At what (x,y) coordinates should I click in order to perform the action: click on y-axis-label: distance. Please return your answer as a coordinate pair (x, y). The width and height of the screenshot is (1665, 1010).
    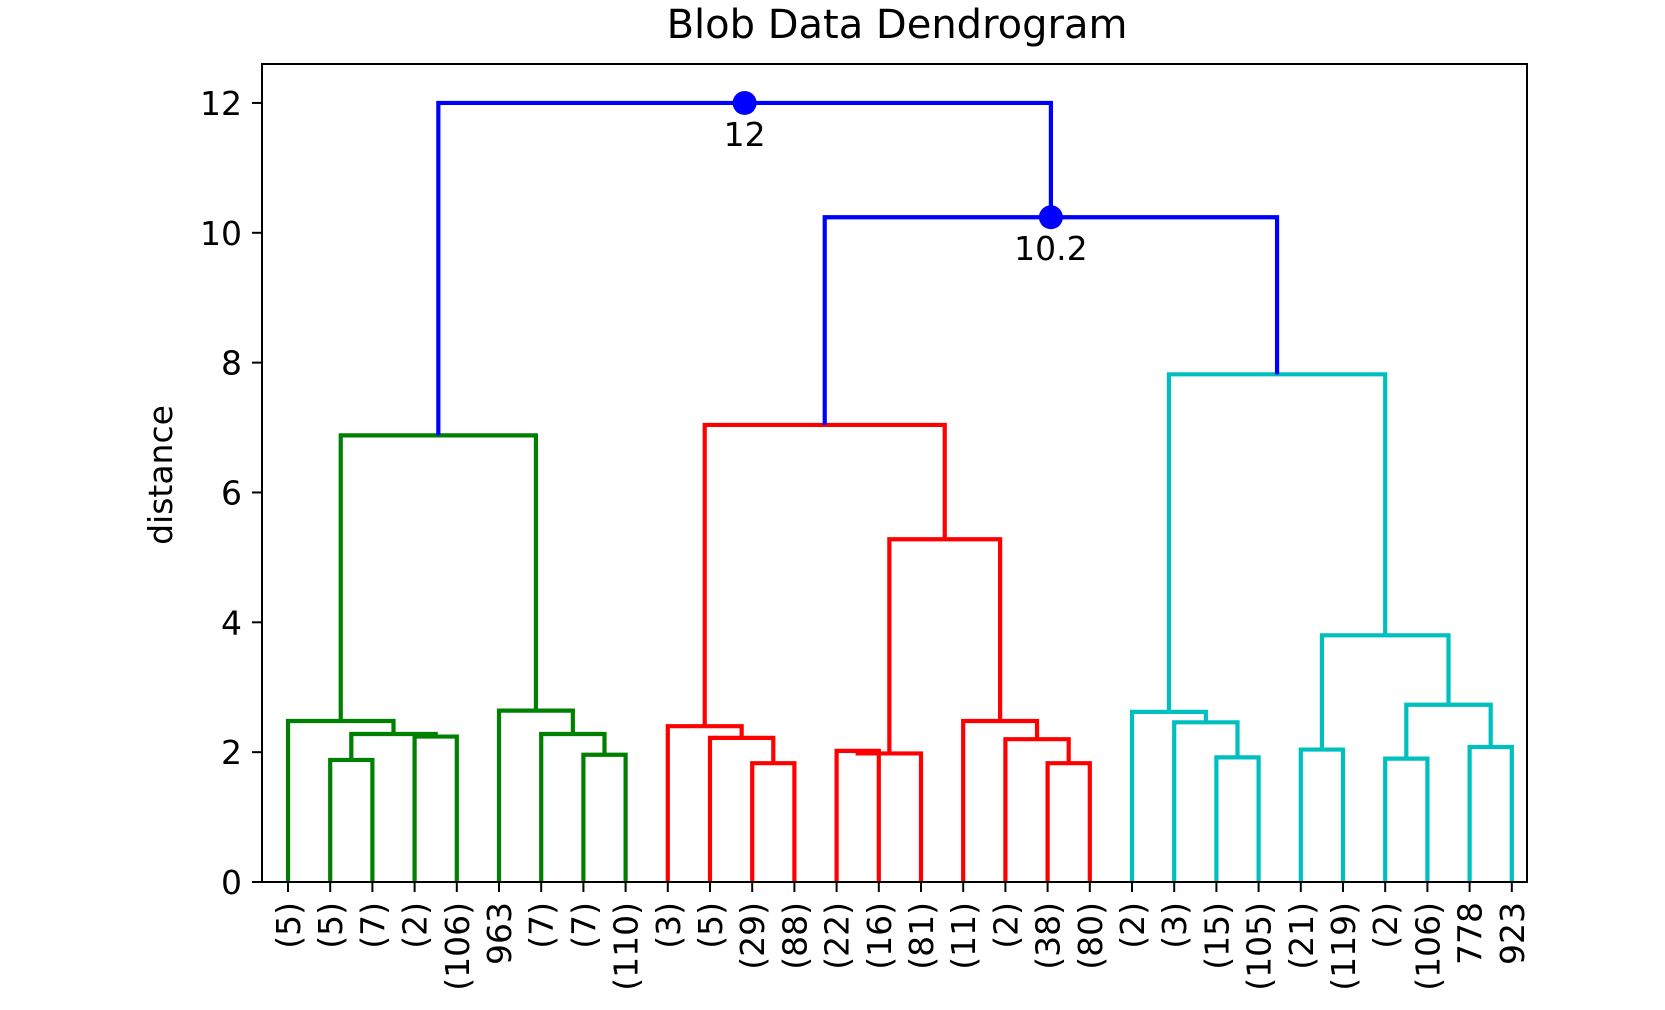
    Looking at the image, I should click on (160, 475).